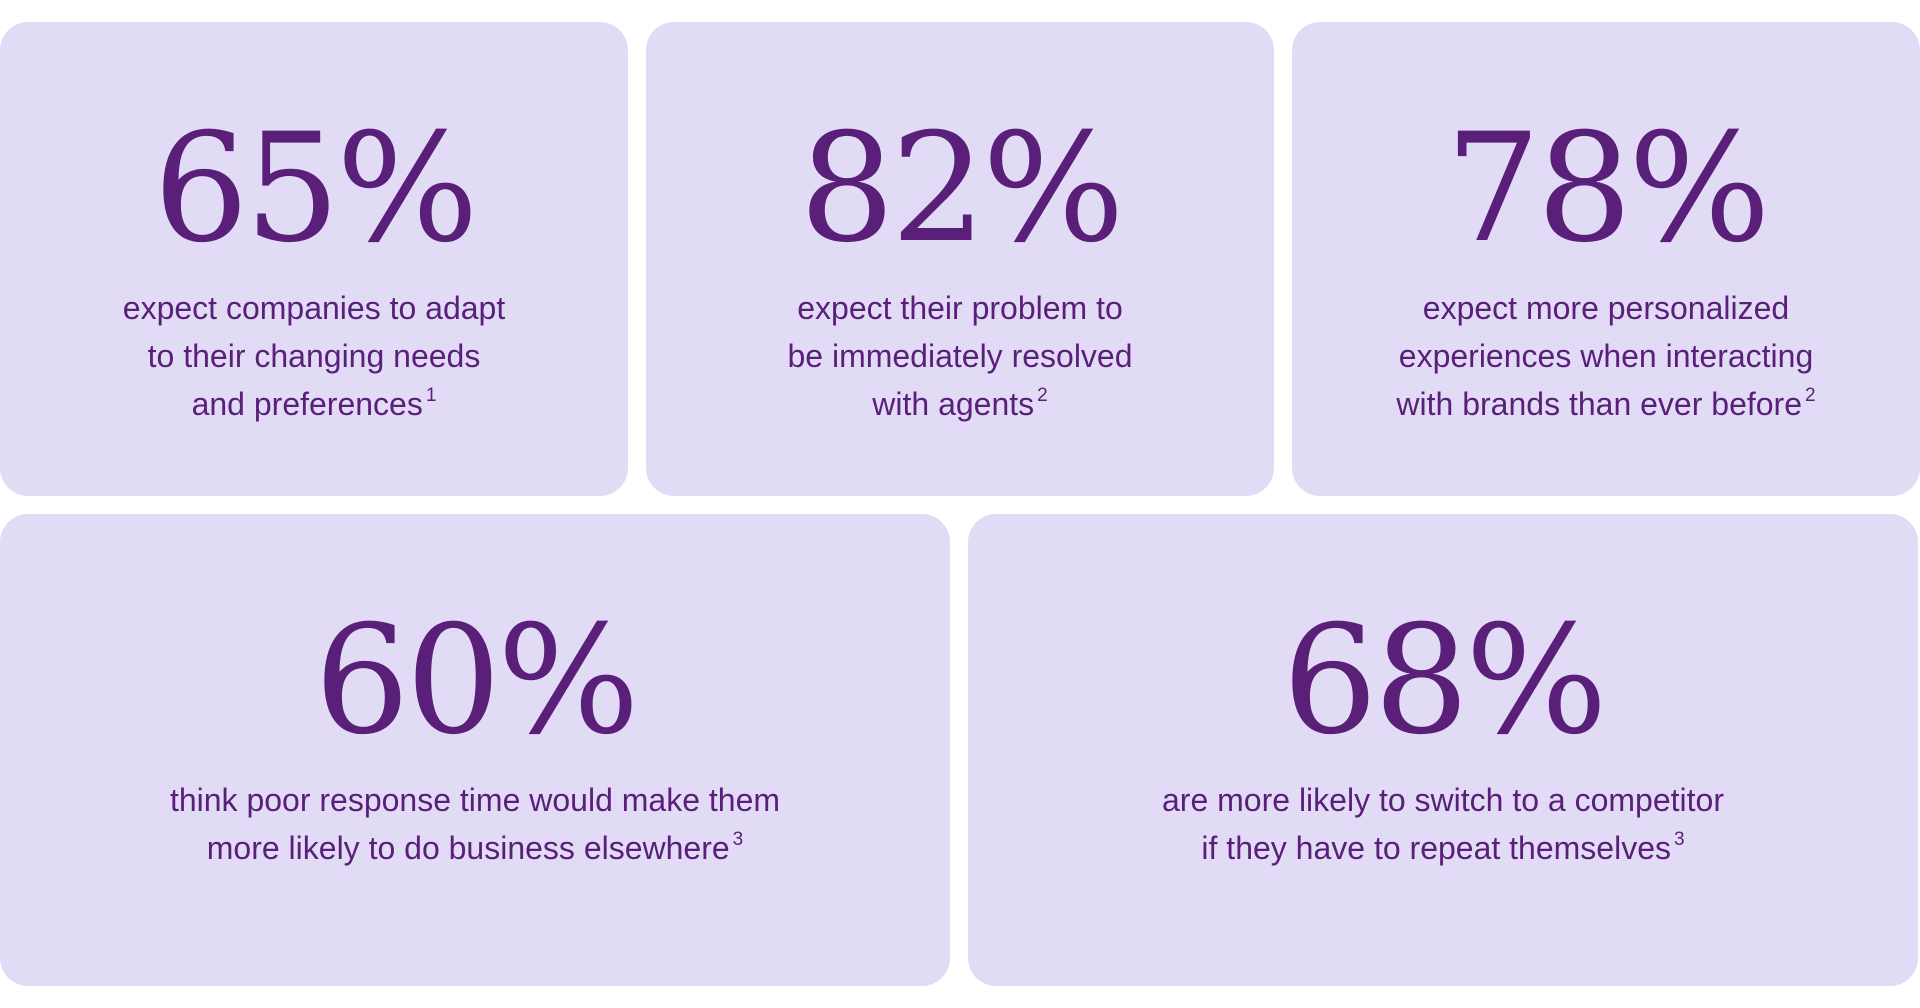 Image resolution: width=1920 pixels, height=1008 pixels. What do you see at coordinates (315, 189) in the screenshot?
I see `stat-value: 65%` at bounding box center [315, 189].